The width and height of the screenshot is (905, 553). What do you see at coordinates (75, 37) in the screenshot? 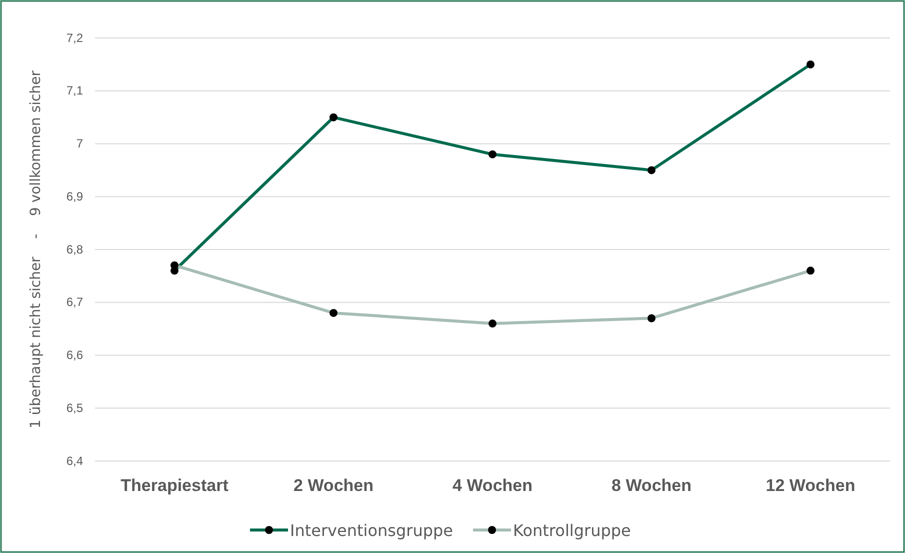
I see `y-tick-label: 7,2` at bounding box center [75, 37].